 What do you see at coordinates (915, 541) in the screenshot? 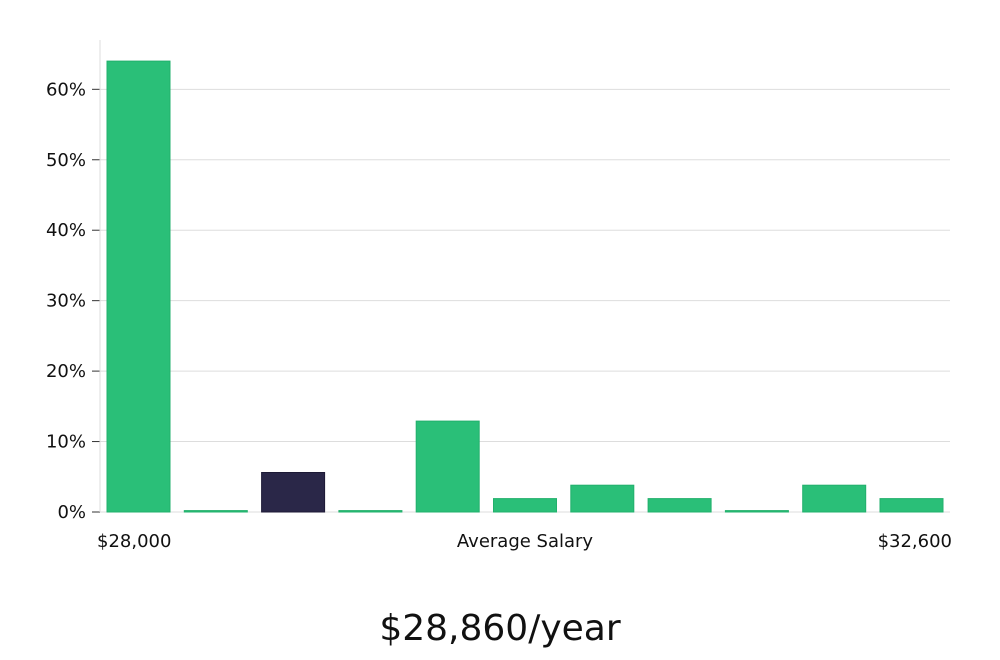
I see `x-max-label: $32,600` at bounding box center [915, 541].